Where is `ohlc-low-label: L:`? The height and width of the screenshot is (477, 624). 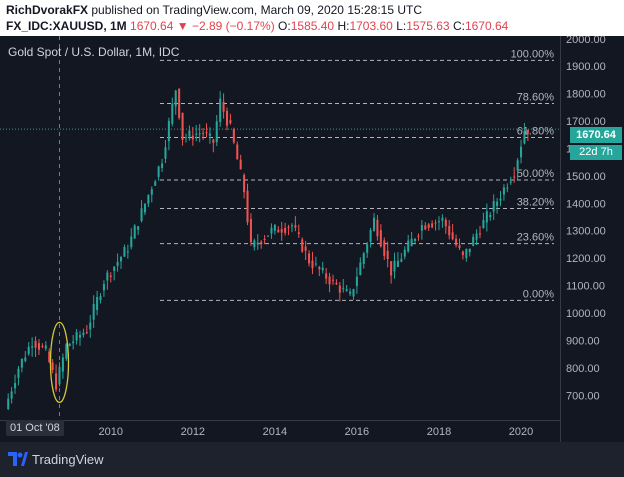
ohlc-low-label: L: is located at coordinates (401, 26).